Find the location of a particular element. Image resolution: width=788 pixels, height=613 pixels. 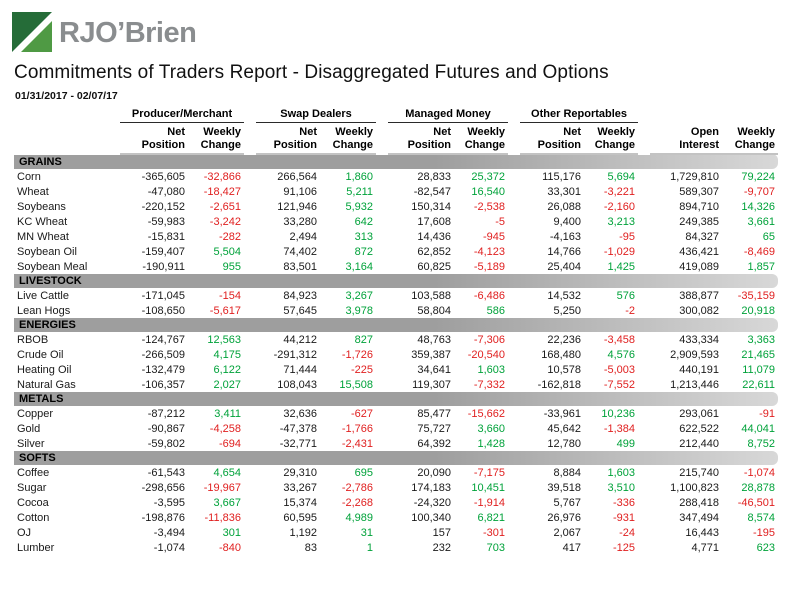

weekly-change-value: 44,041 is located at coordinates (758, 428).